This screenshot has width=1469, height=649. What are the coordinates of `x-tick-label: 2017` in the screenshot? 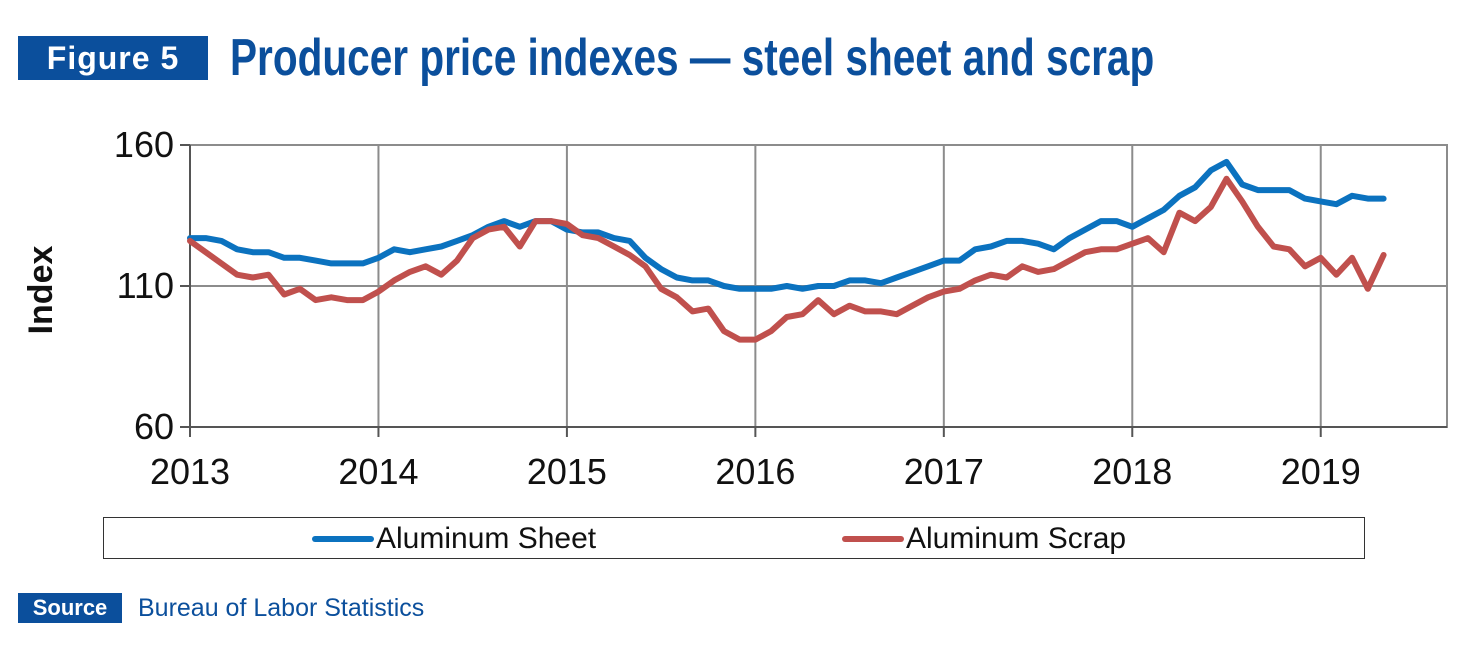 It's located at (944, 471).